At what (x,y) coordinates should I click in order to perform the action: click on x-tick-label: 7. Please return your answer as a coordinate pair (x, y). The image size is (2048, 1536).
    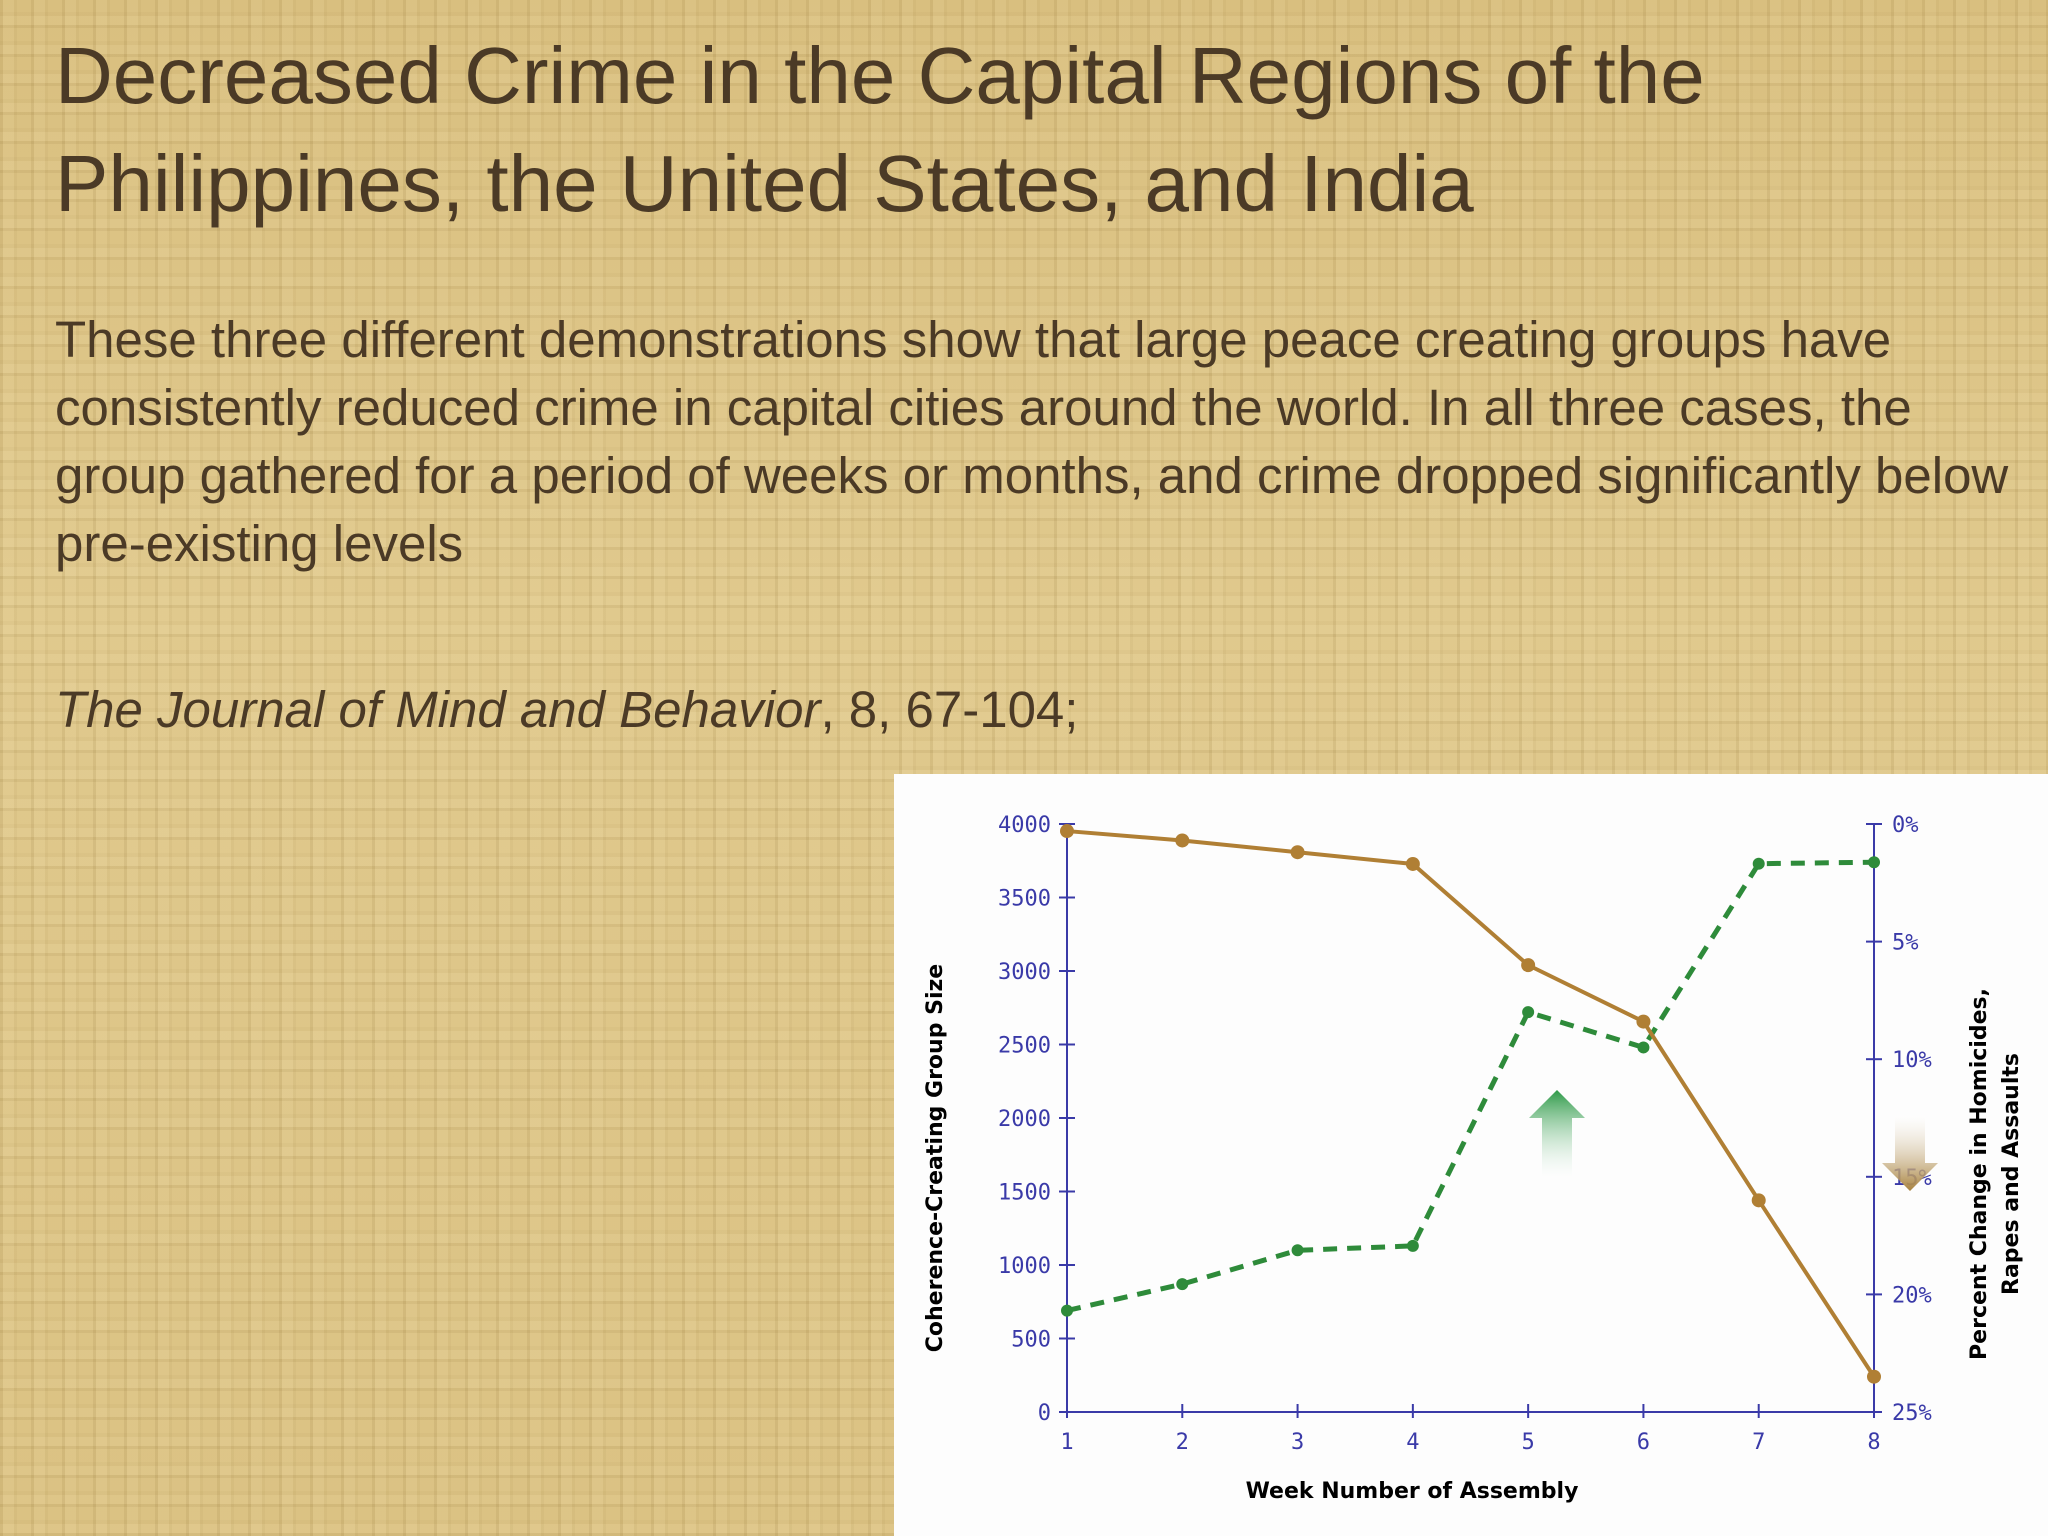
    Looking at the image, I should click on (1758, 1442).